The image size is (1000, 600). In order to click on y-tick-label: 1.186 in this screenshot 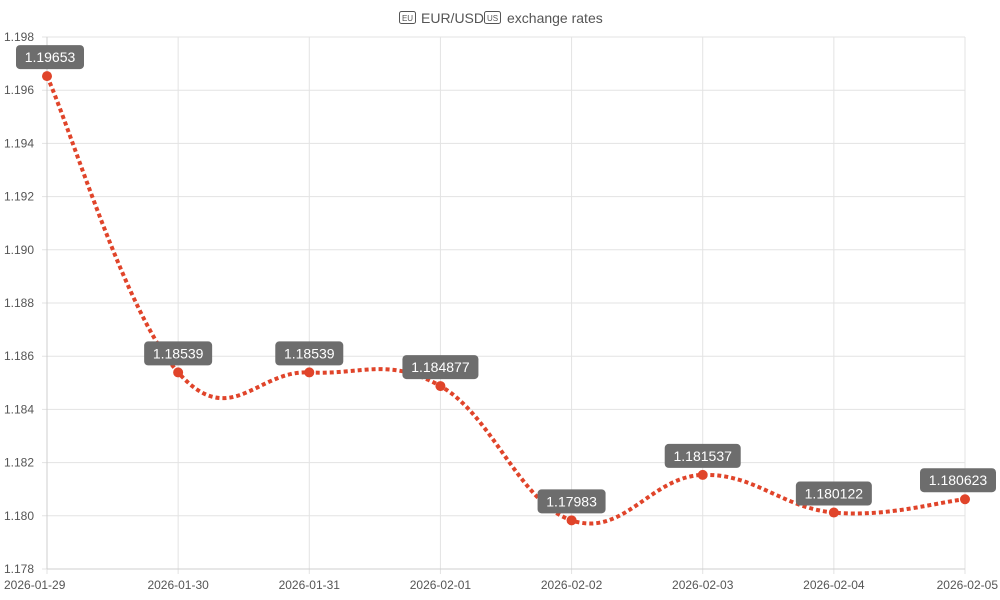, I will do `click(19, 356)`.